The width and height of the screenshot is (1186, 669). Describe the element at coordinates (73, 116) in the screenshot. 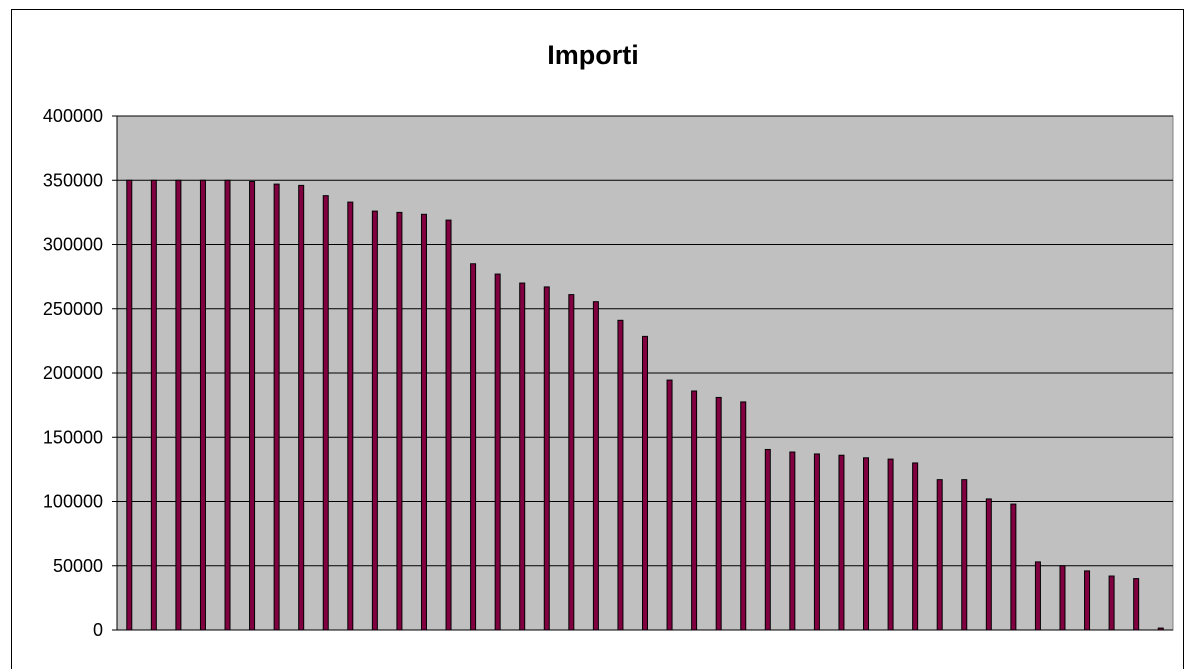

I see `y-tick-label: 400000` at that location.